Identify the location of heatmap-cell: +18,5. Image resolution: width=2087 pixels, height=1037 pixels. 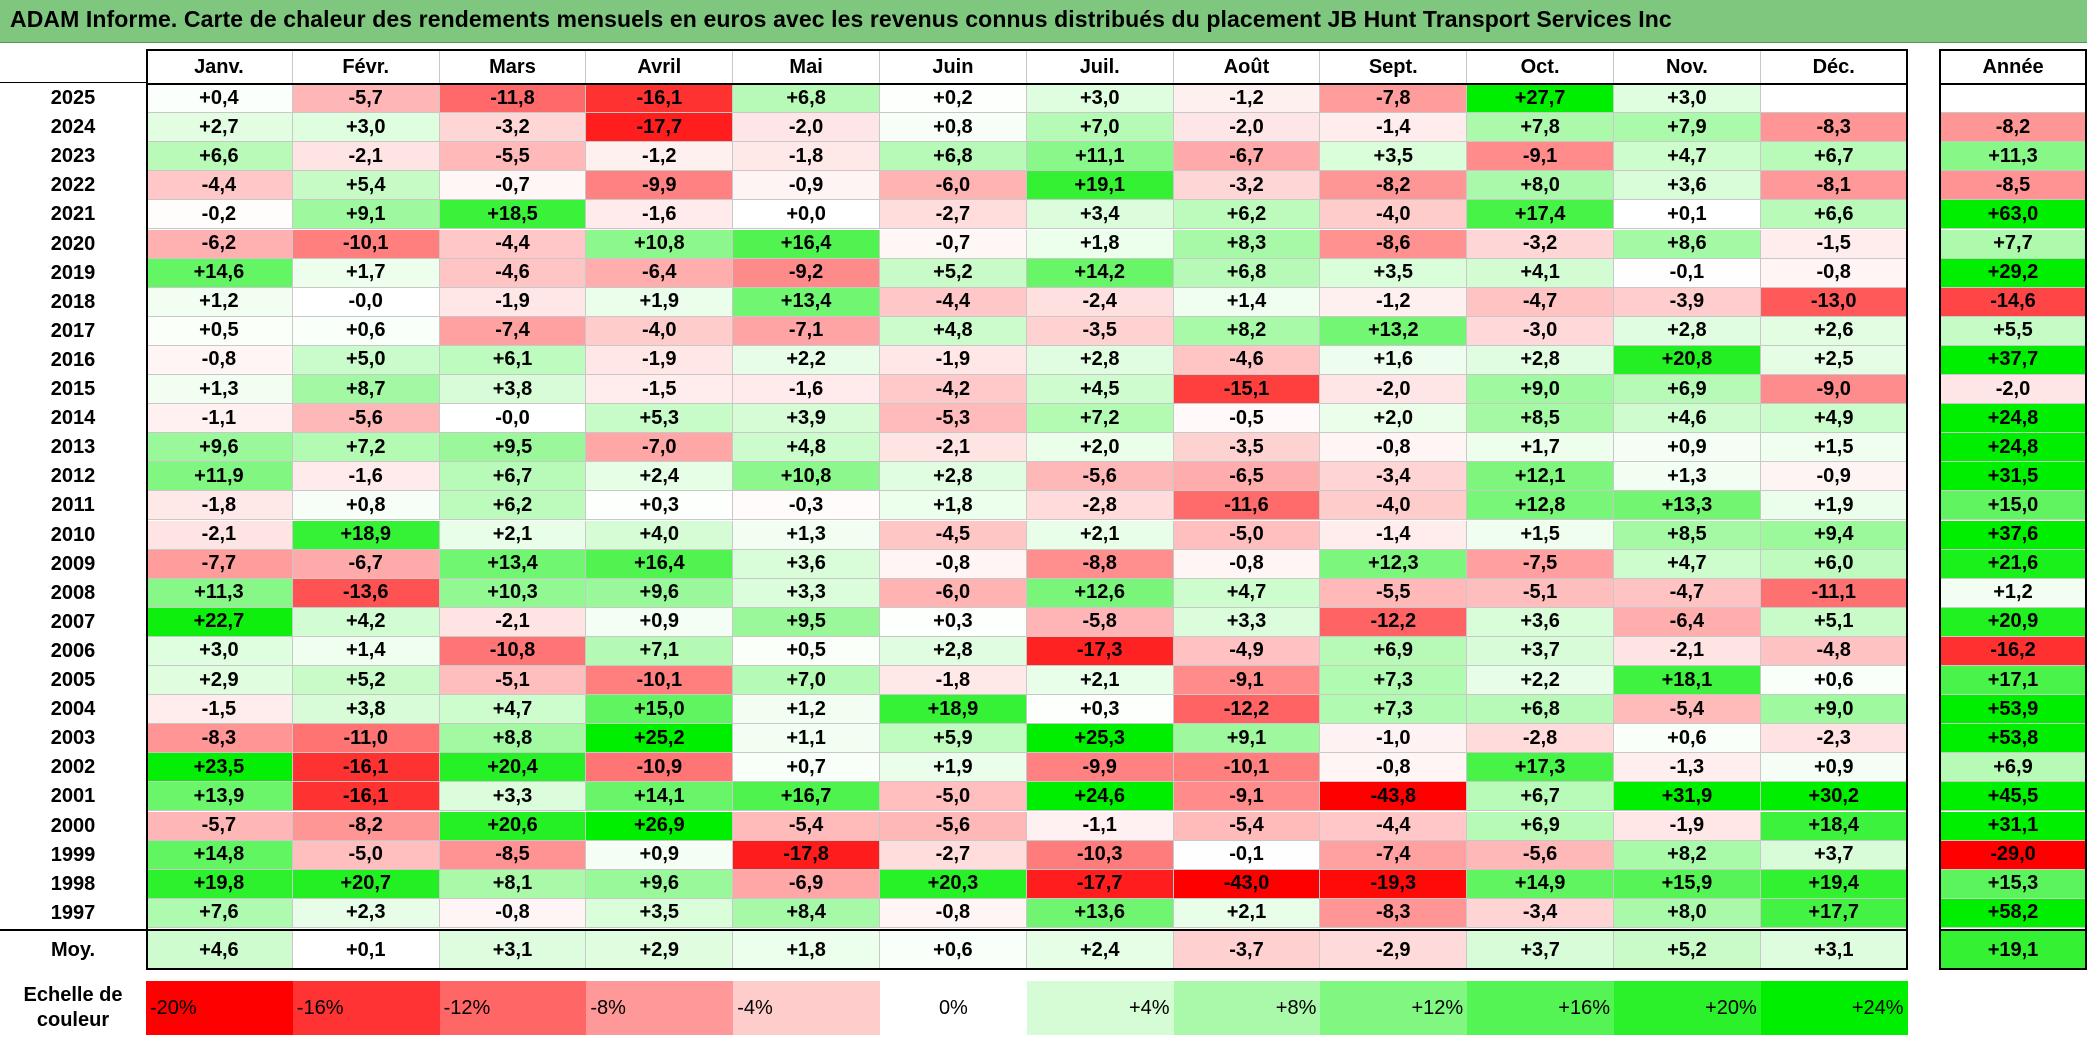
(513, 215).